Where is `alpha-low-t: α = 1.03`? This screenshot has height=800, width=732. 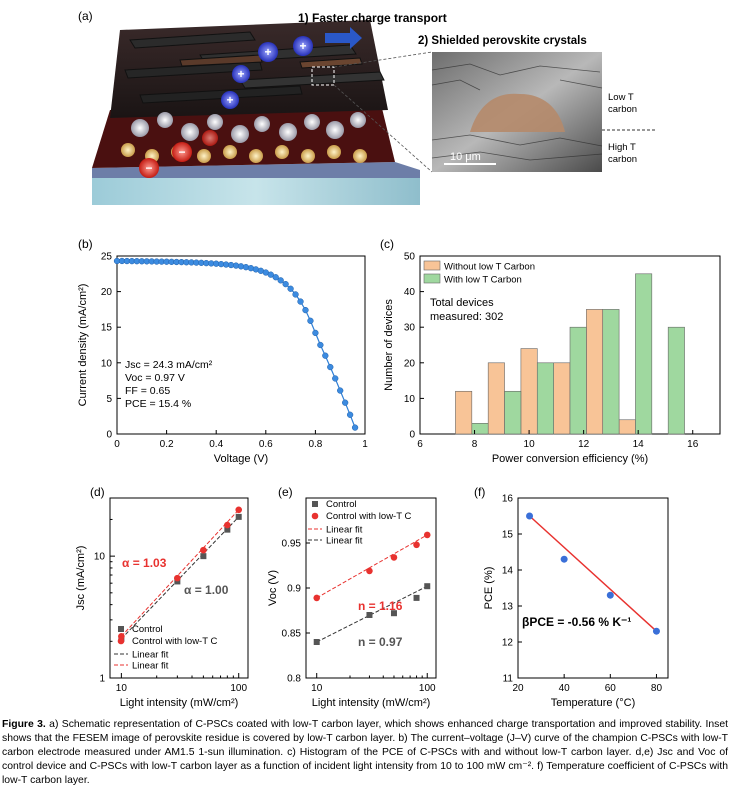 alpha-low-t: α = 1.03 is located at coordinates (144, 563).